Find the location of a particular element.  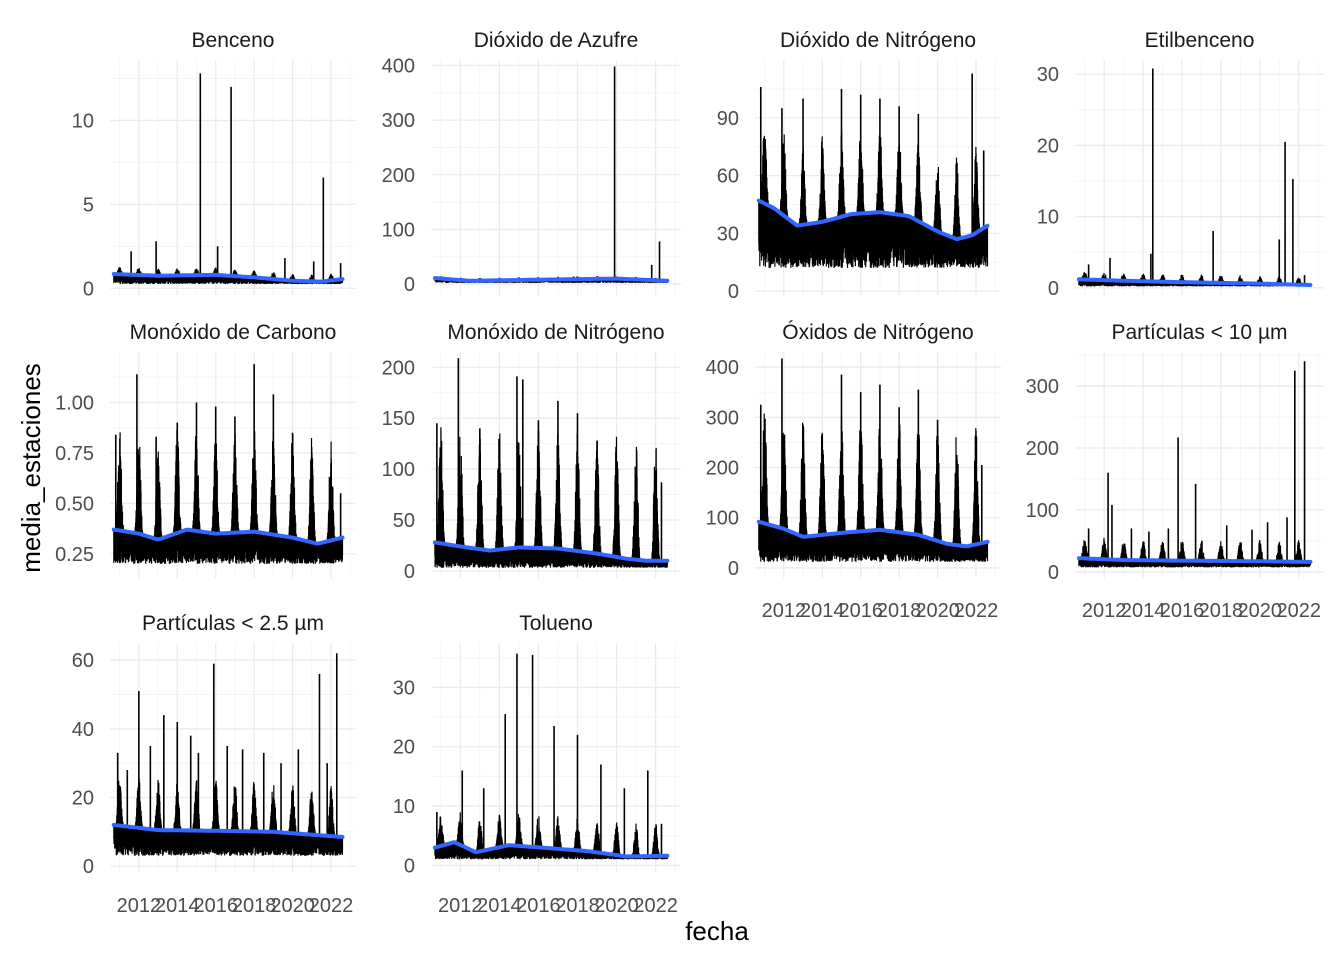

y-tick-label: 50 is located at coordinates (404, 521).